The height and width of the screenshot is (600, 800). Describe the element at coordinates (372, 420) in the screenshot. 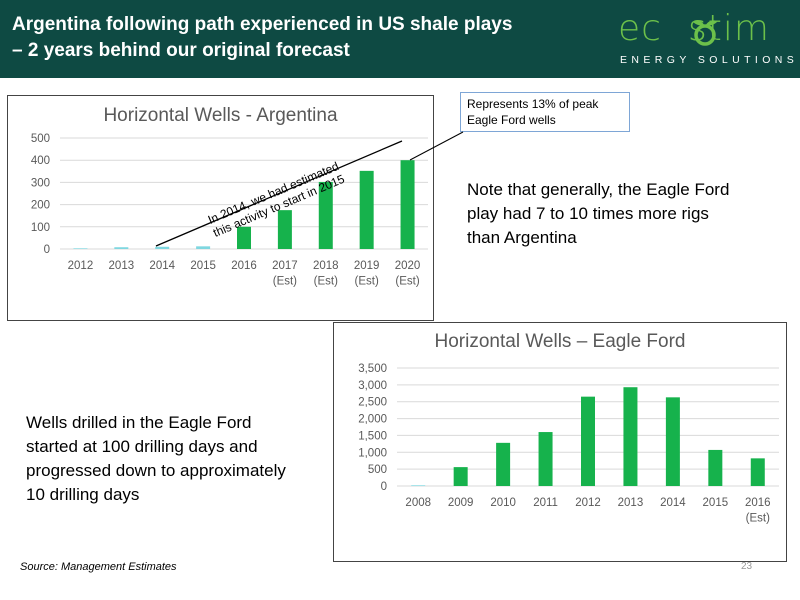

I see `eagle-ford-y-tick-label: 2,000` at that location.